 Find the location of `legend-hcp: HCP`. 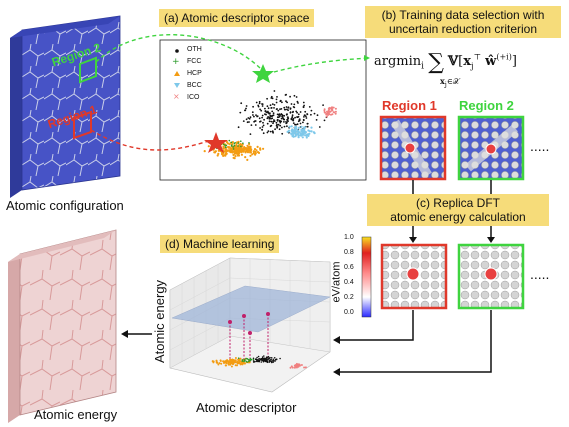

legend-hcp: HCP is located at coordinates (194, 73).